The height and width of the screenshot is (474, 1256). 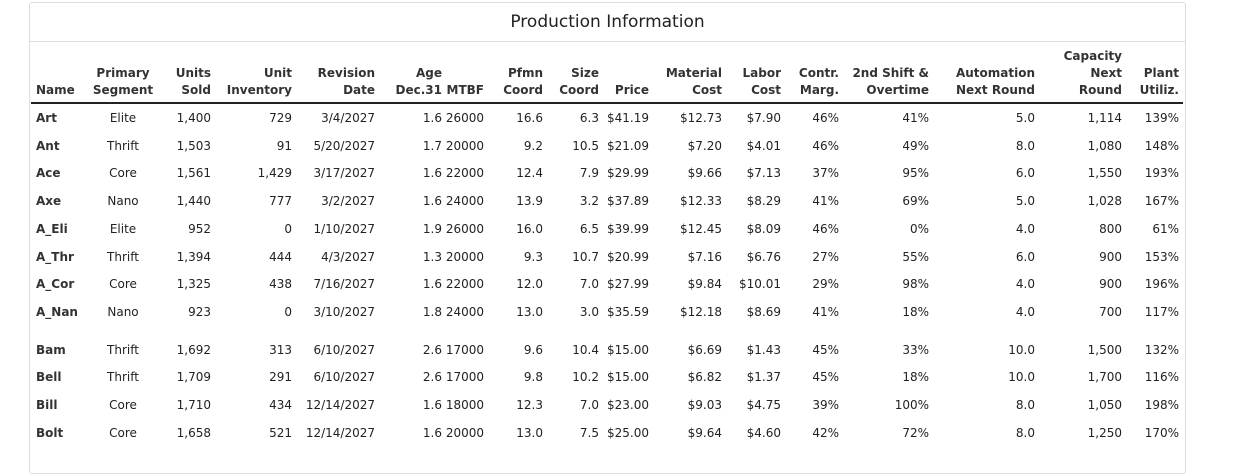 I want to click on cell: 1.3, so click(x=432, y=256).